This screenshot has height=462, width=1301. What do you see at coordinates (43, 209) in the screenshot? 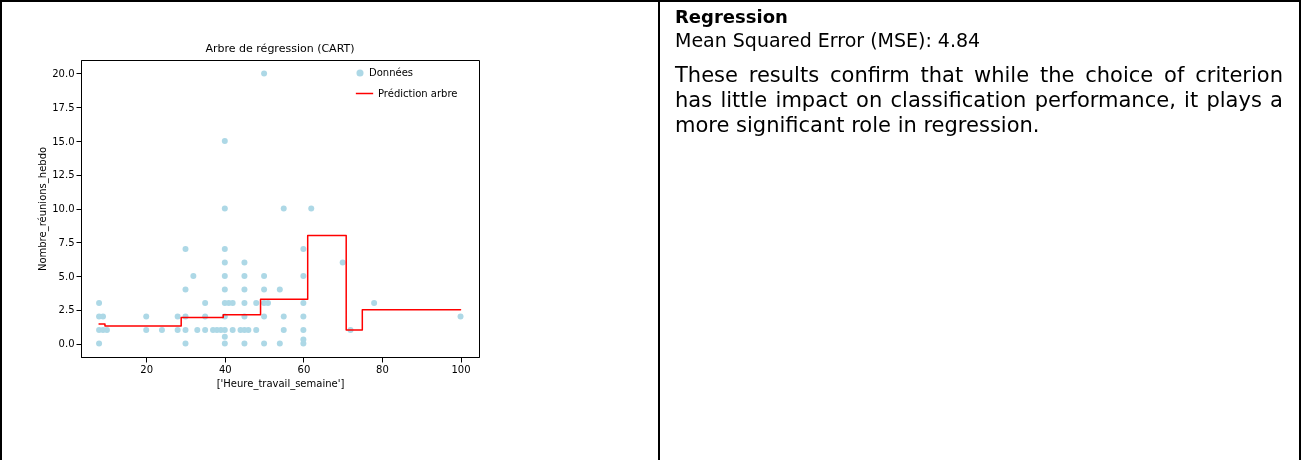
I see `y-axis-title: Nombre_réunions_hebdo` at bounding box center [43, 209].